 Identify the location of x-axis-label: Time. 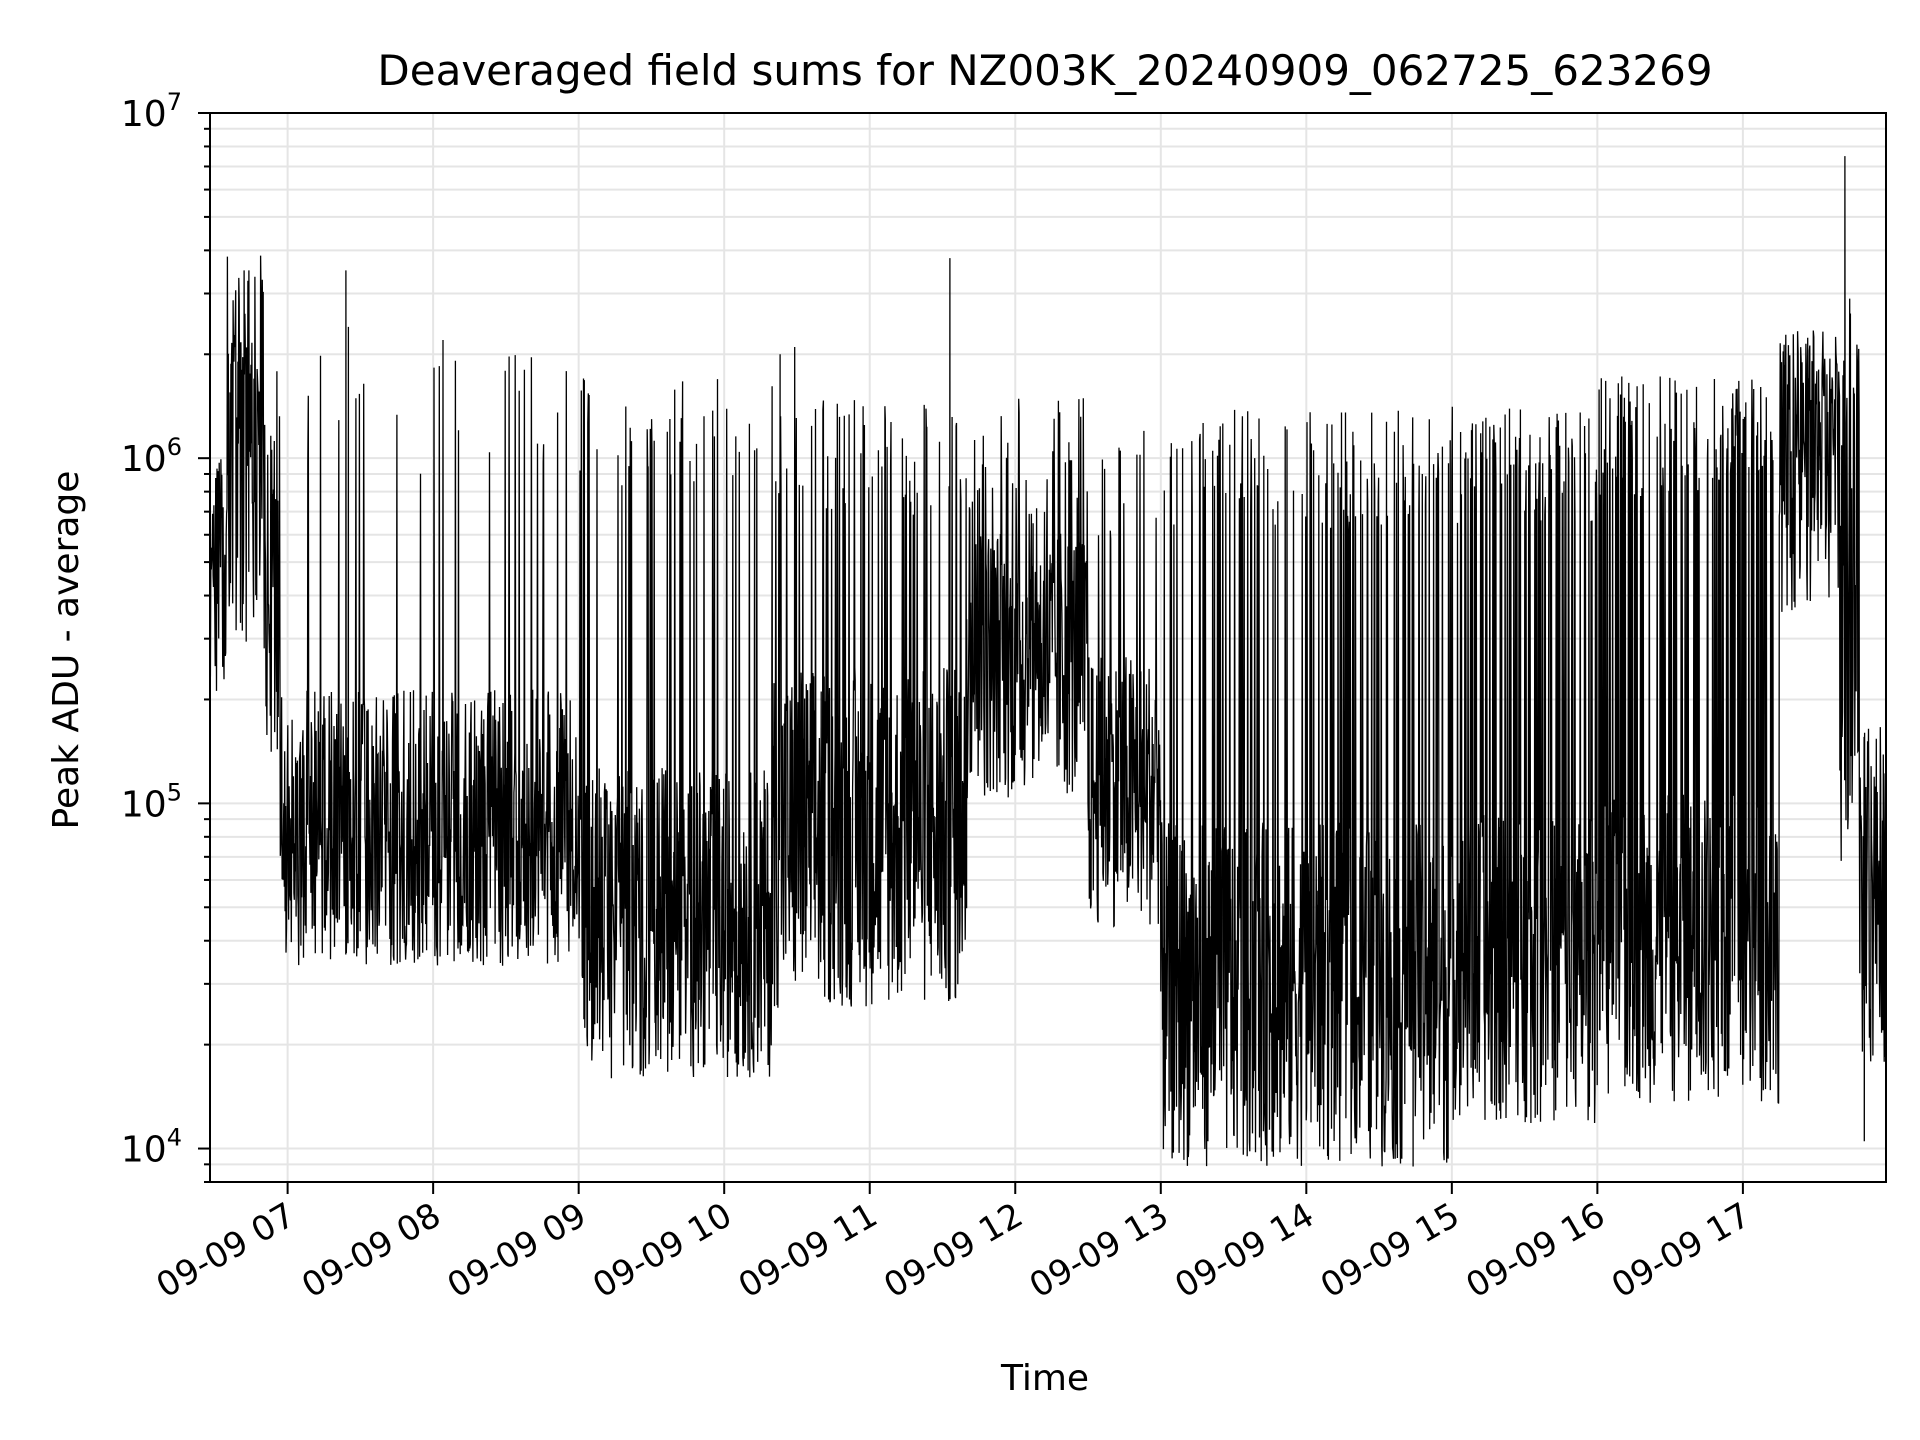
(1044, 1378).